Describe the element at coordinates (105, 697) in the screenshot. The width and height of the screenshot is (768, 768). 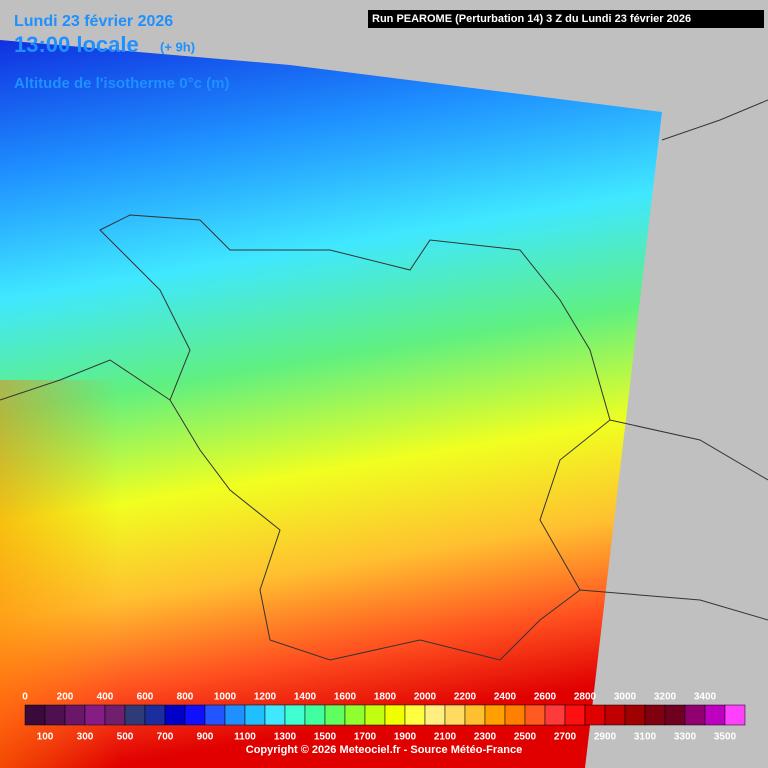
I see `legend-label: 400` at that location.